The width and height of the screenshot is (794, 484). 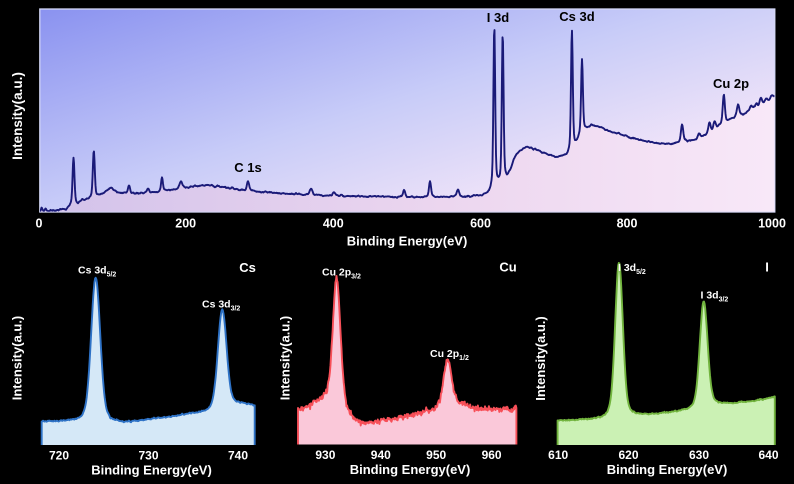 I want to click on svg-text: 620, so click(x=628, y=455).